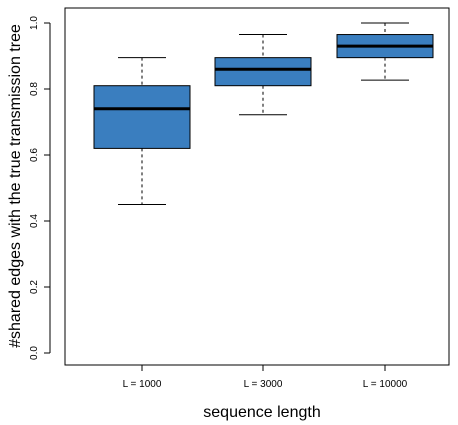 The height and width of the screenshot is (425, 458). I want to click on y-tick-label: 0.8, so click(34, 89).